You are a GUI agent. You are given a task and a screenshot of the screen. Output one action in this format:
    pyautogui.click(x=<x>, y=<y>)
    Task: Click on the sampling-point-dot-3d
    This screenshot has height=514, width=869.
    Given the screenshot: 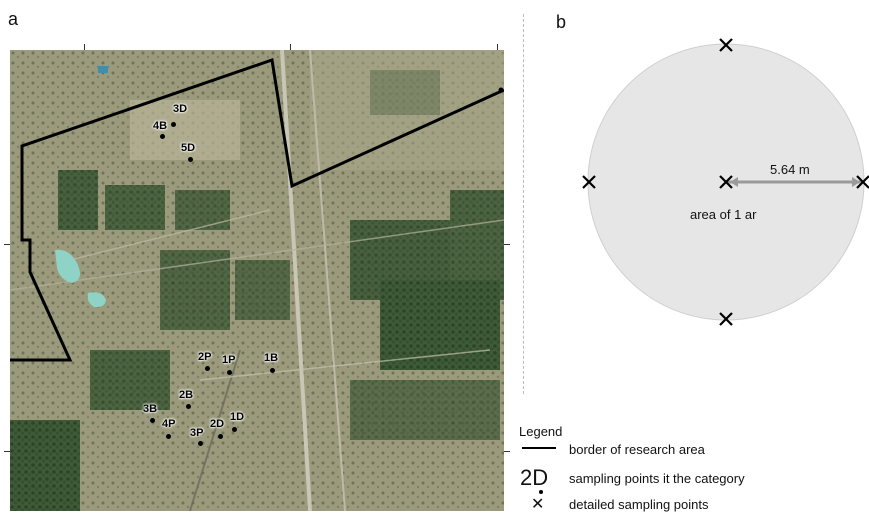 What is the action you would take?
    pyautogui.click(x=173, y=124)
    